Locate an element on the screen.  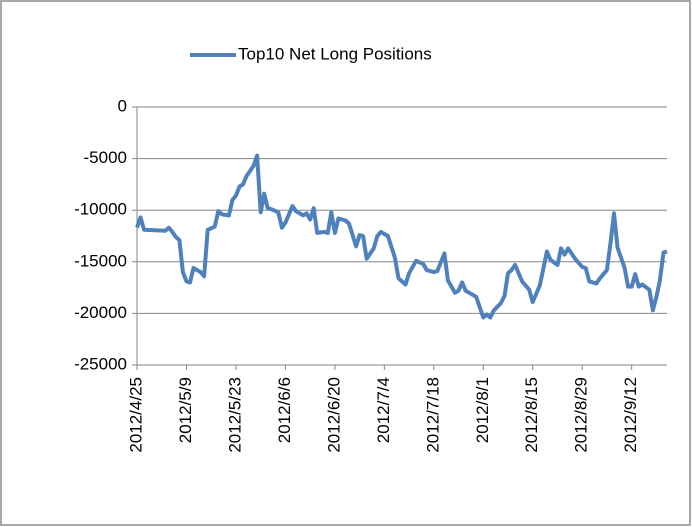
legend-label: Top10 Net Long Positions is located at coordinates (335, 53).